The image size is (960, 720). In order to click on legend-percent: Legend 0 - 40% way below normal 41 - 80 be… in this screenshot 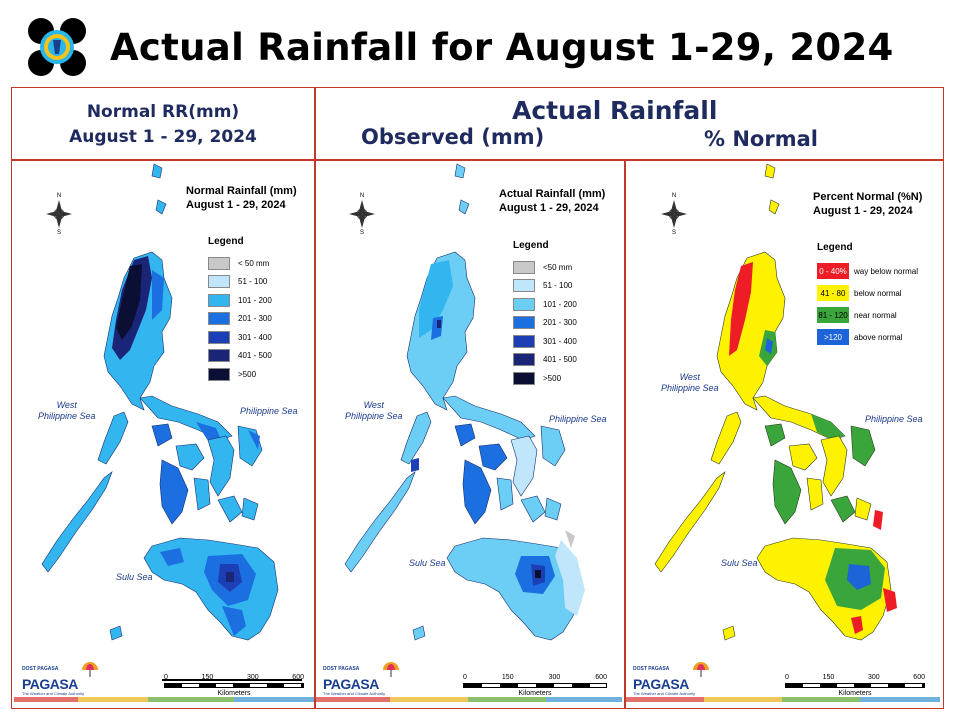, I will do `click(867, 295)`.